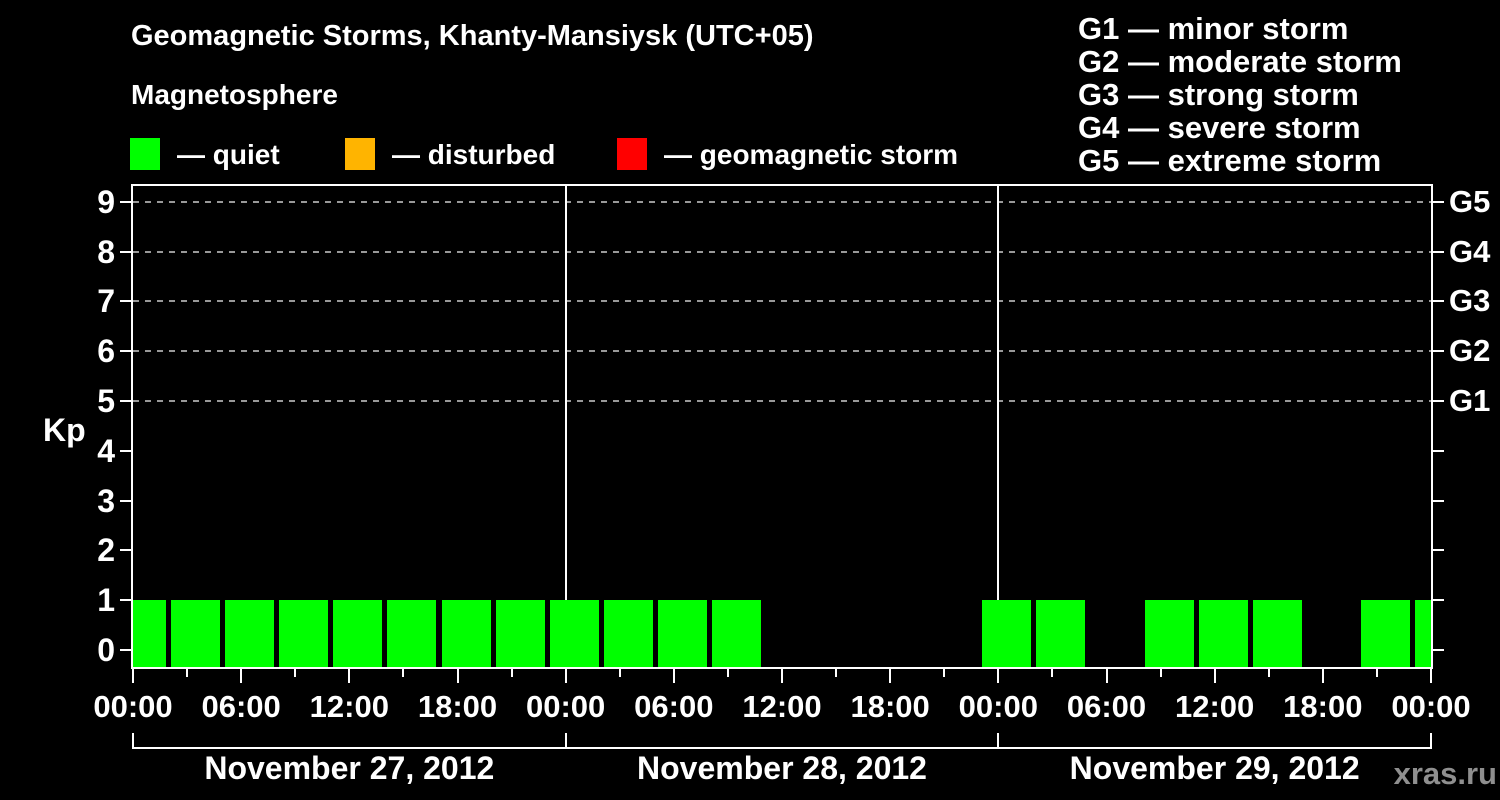 Image resolution: width=1500 pixels, height=800 pixels. I want to click on g-scale-legend-item-g5: G5 — extreme storm, so click(1230, 160).